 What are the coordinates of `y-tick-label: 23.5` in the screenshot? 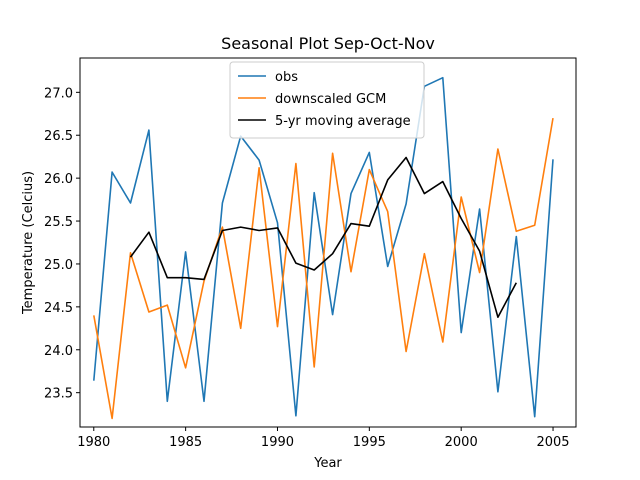 It's located at (58, 394).